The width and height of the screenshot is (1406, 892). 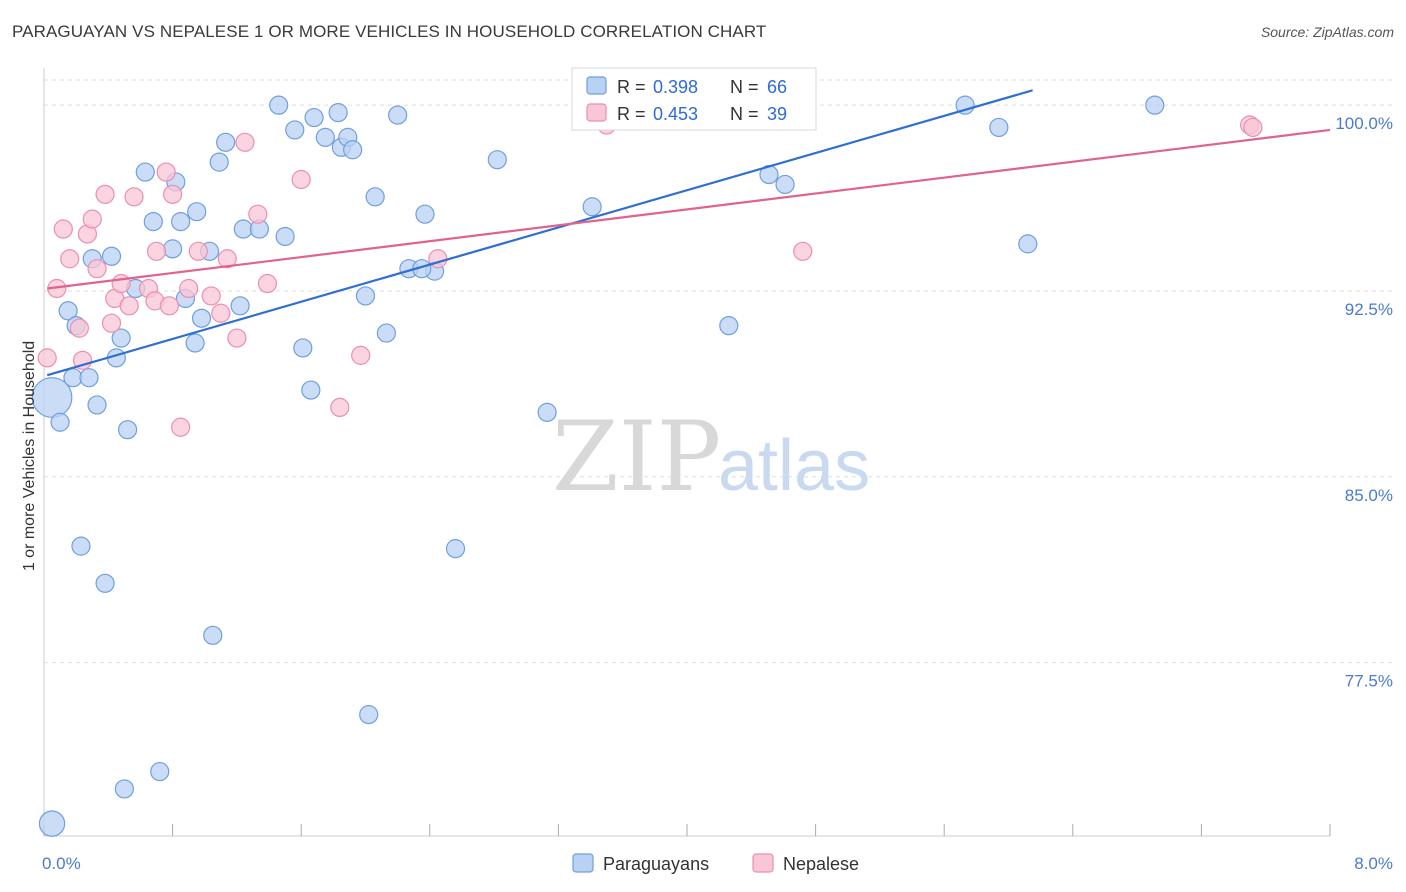 I want to click on y-tick-label-3: 77.5%, so click(x=1369, y=681).